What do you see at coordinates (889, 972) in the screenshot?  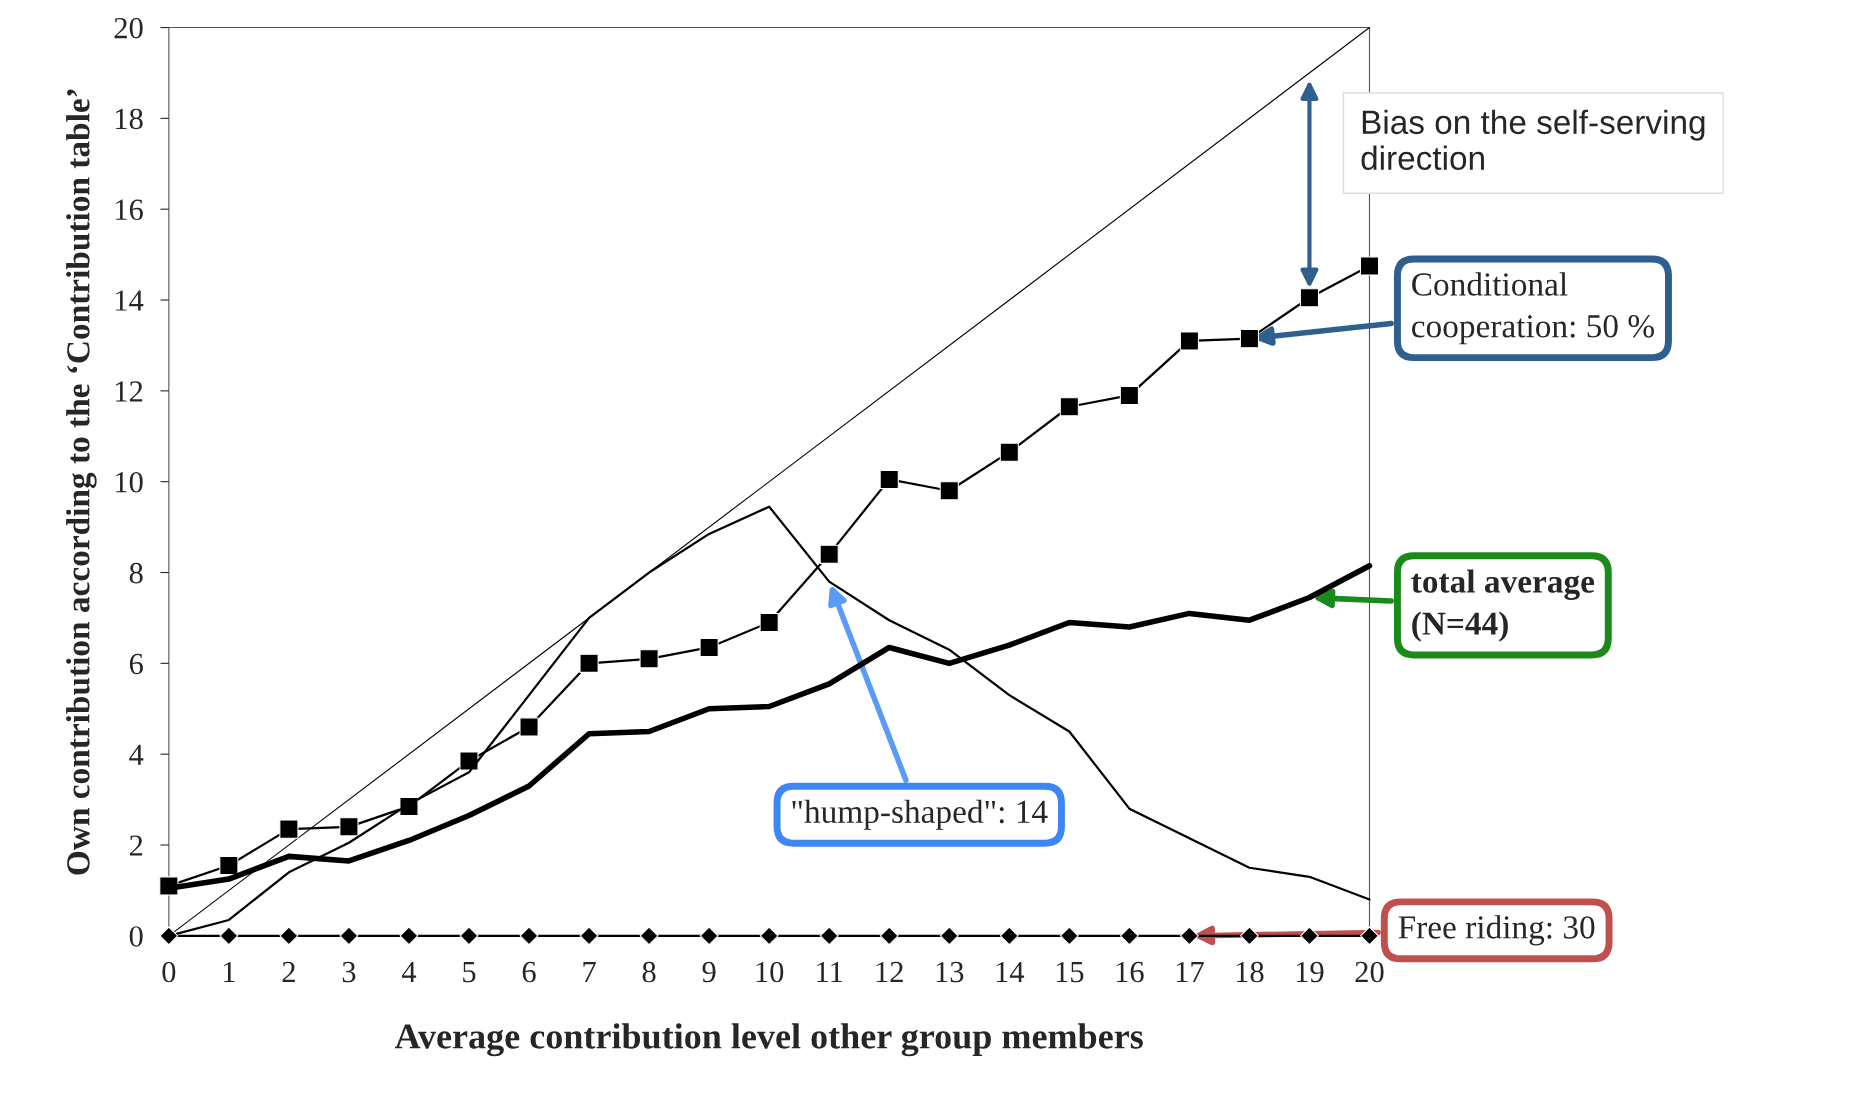 I see `x-tick-label: 12` at bounding box center [889, 972].